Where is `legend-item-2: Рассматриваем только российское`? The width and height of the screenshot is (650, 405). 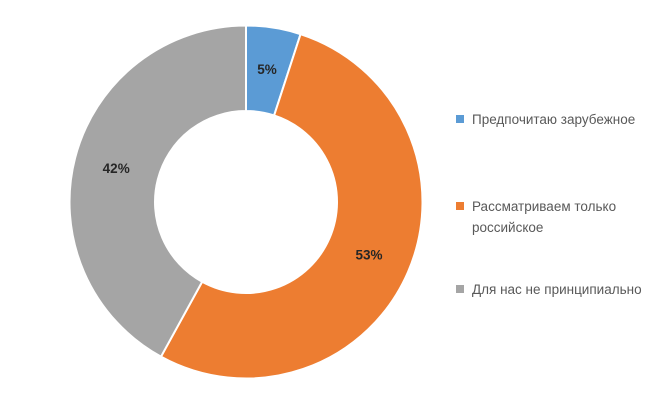 legend-item-2: Рассматриваем только российское is located at coordinates (551, 217).